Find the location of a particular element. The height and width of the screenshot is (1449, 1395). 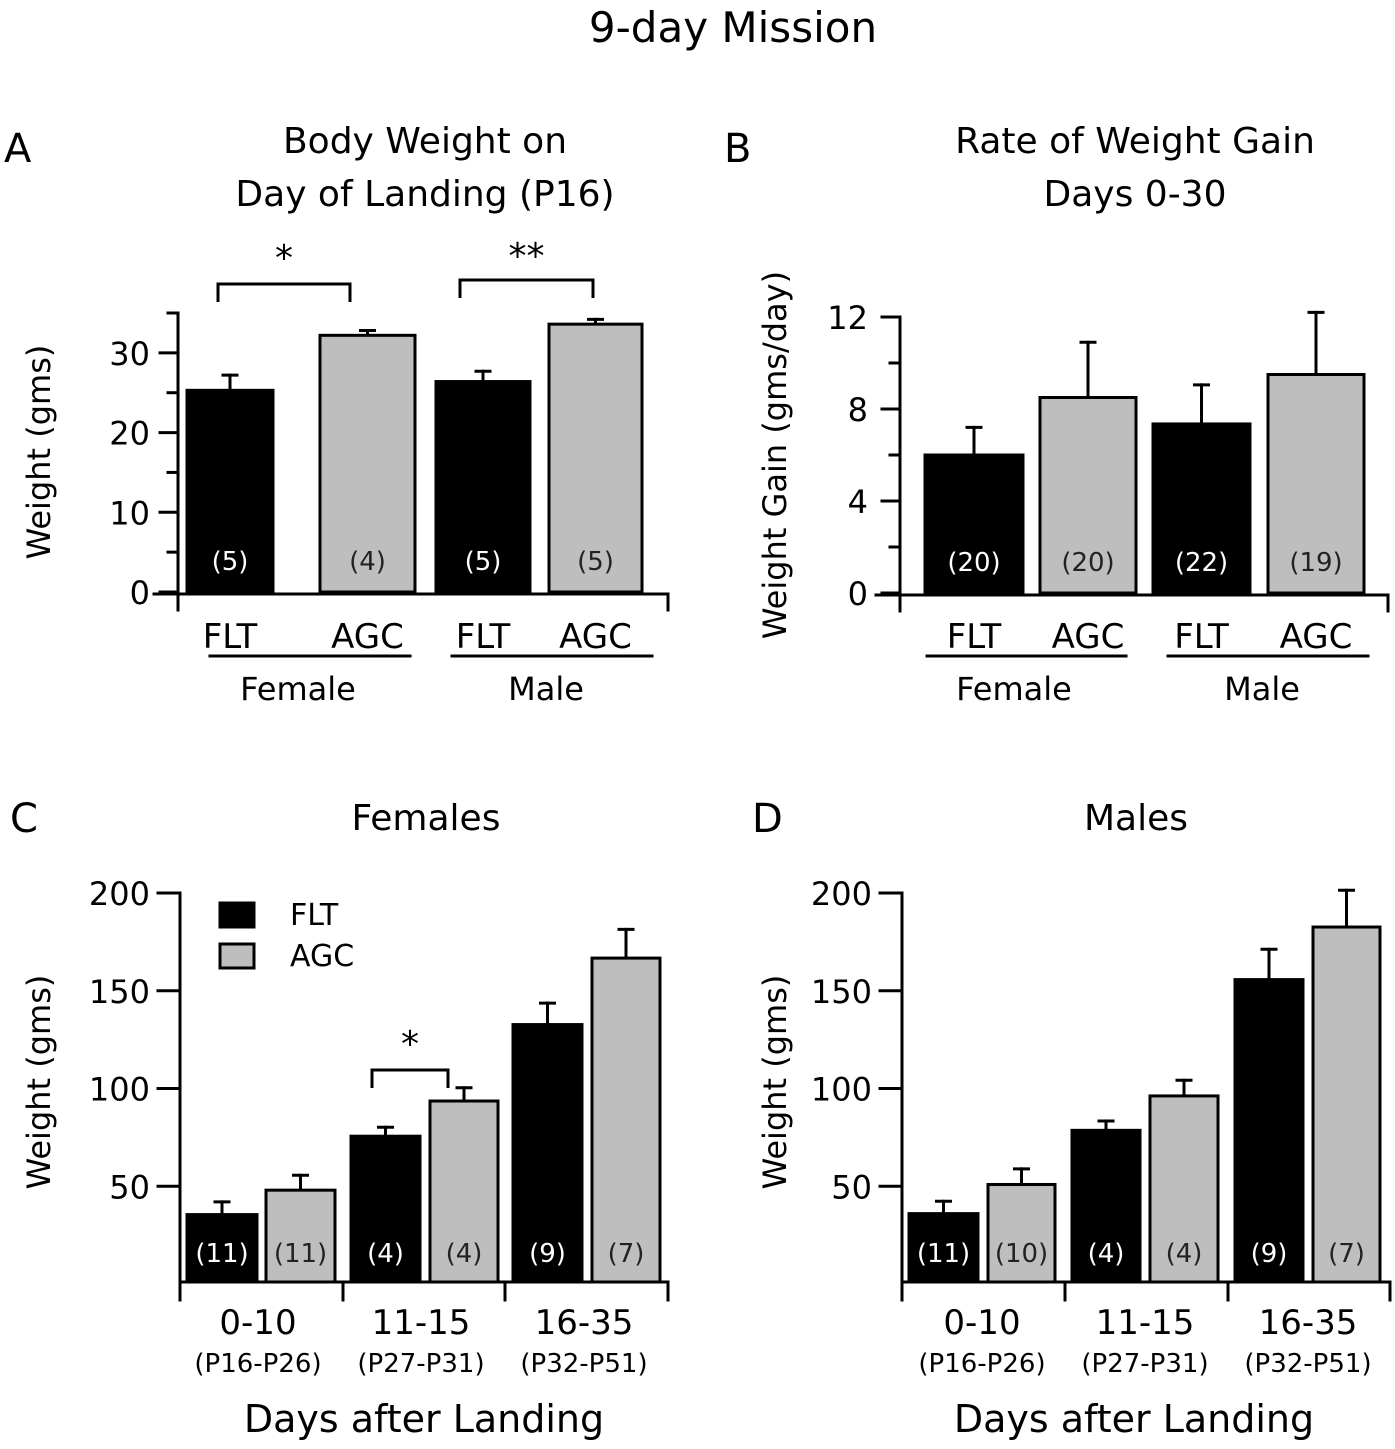

bar-n-label: (9) is located at coordinates (547, 1254).